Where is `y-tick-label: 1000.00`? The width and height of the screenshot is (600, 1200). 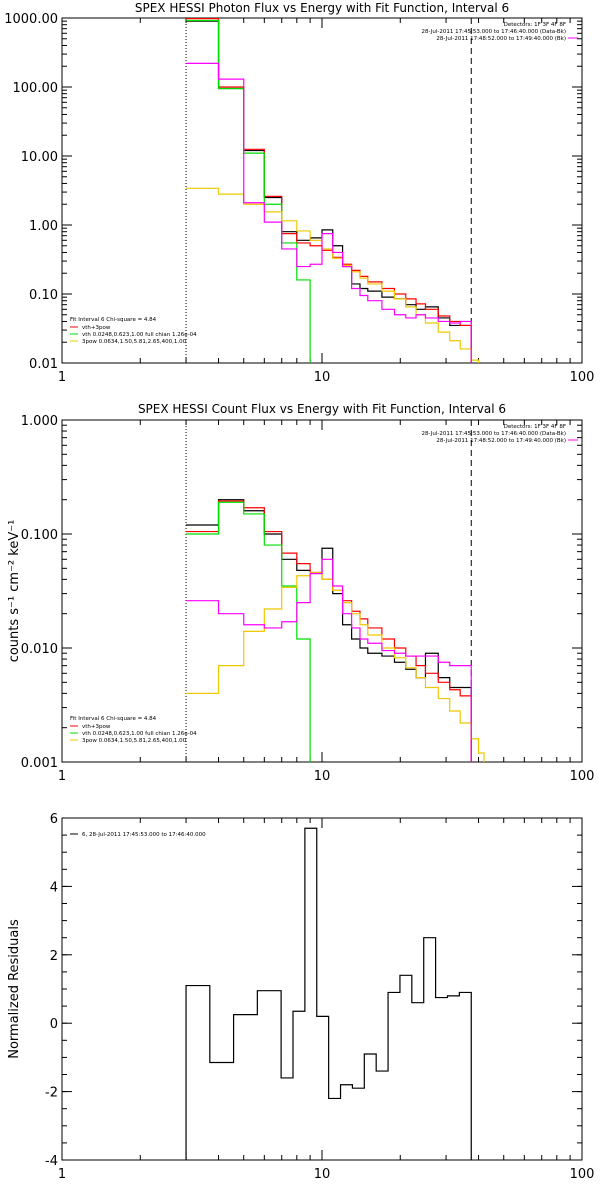
y-tick-label: 1000.00 is located at coordinates (31, 19).